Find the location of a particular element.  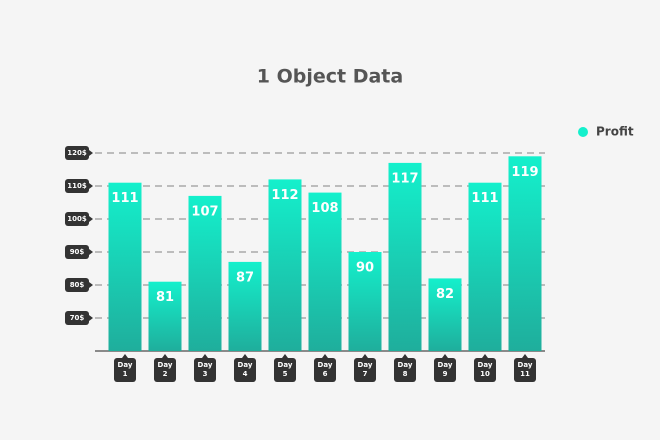

y-tick-label: 90$ is located at coordinates (77, 252).